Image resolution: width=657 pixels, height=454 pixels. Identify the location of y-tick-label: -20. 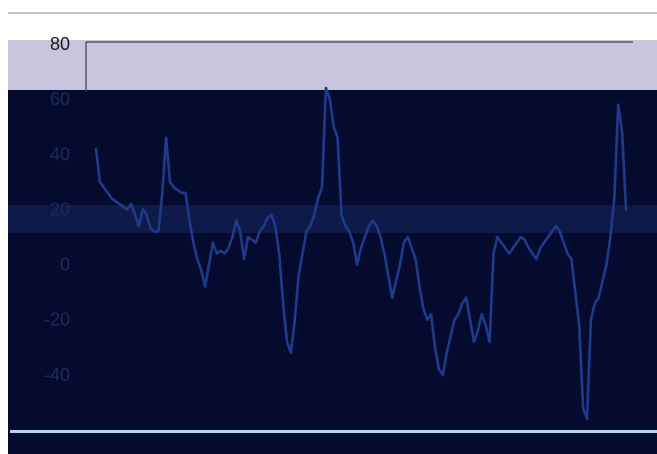
(57, 320).